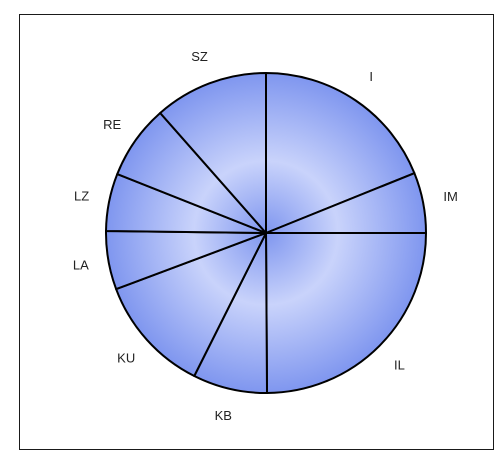  I want to click on slice-label-lz: LZ, so click(81, 196).